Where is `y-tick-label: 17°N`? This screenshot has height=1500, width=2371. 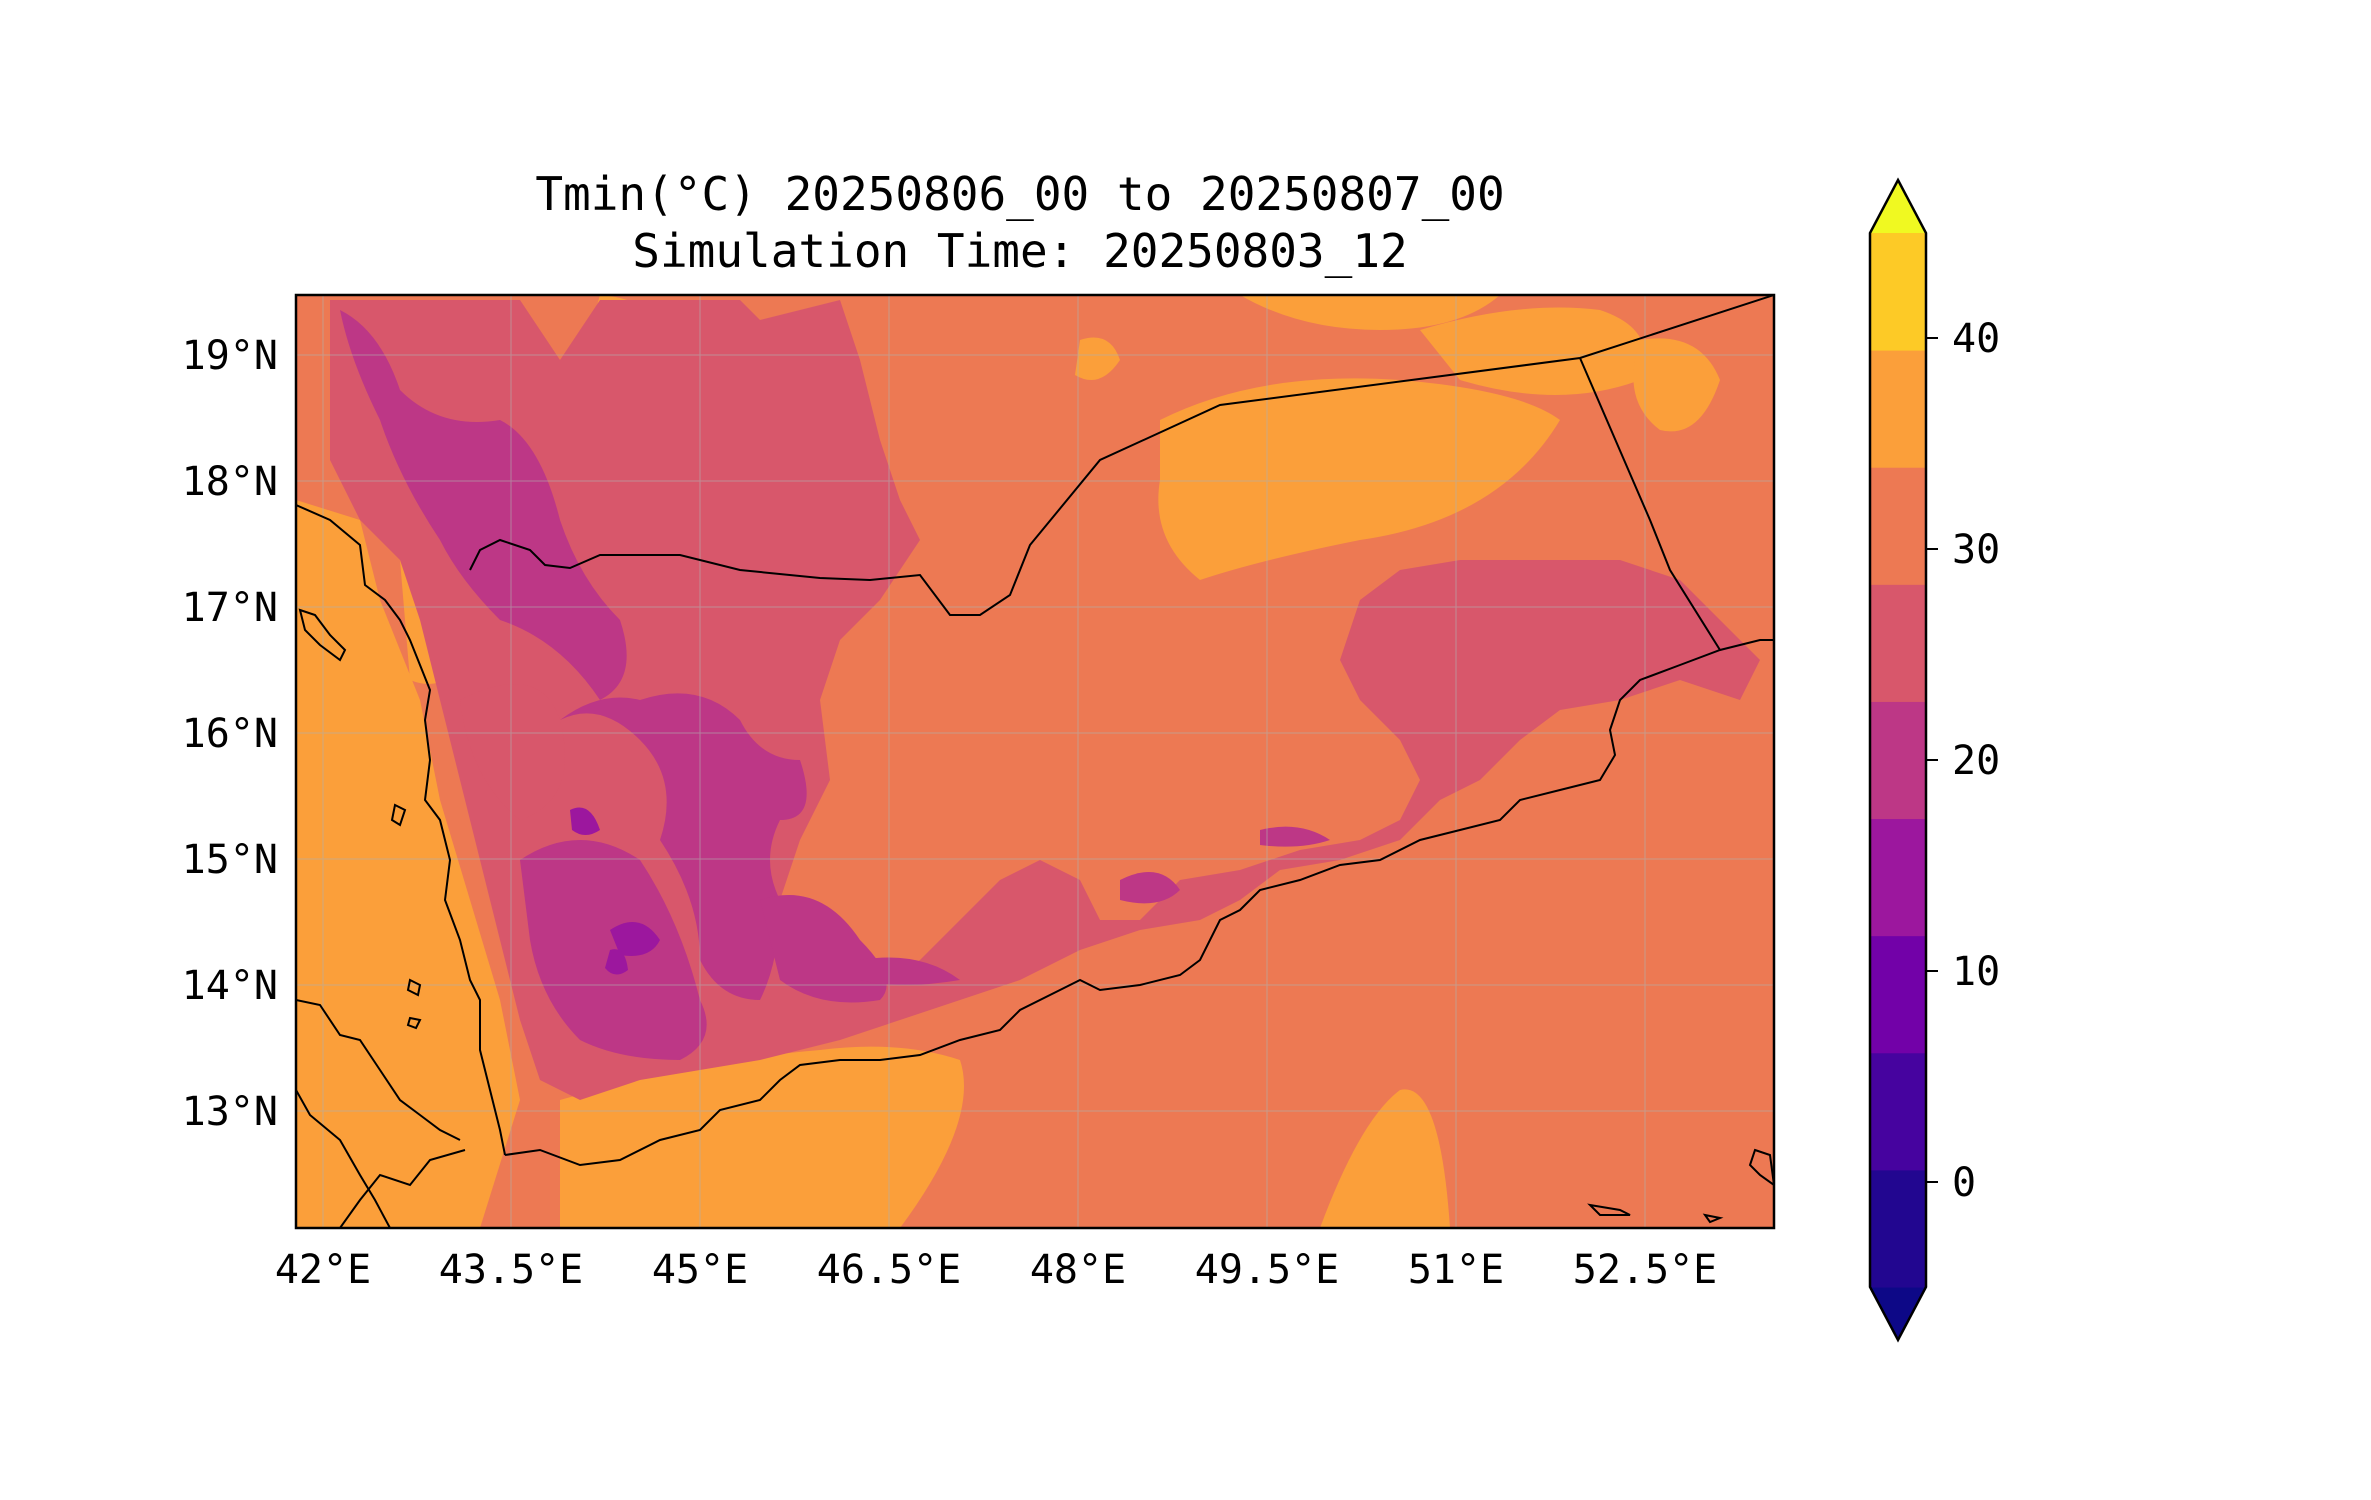
y-tick-label: 17°N is located at coordinates (230, 608).